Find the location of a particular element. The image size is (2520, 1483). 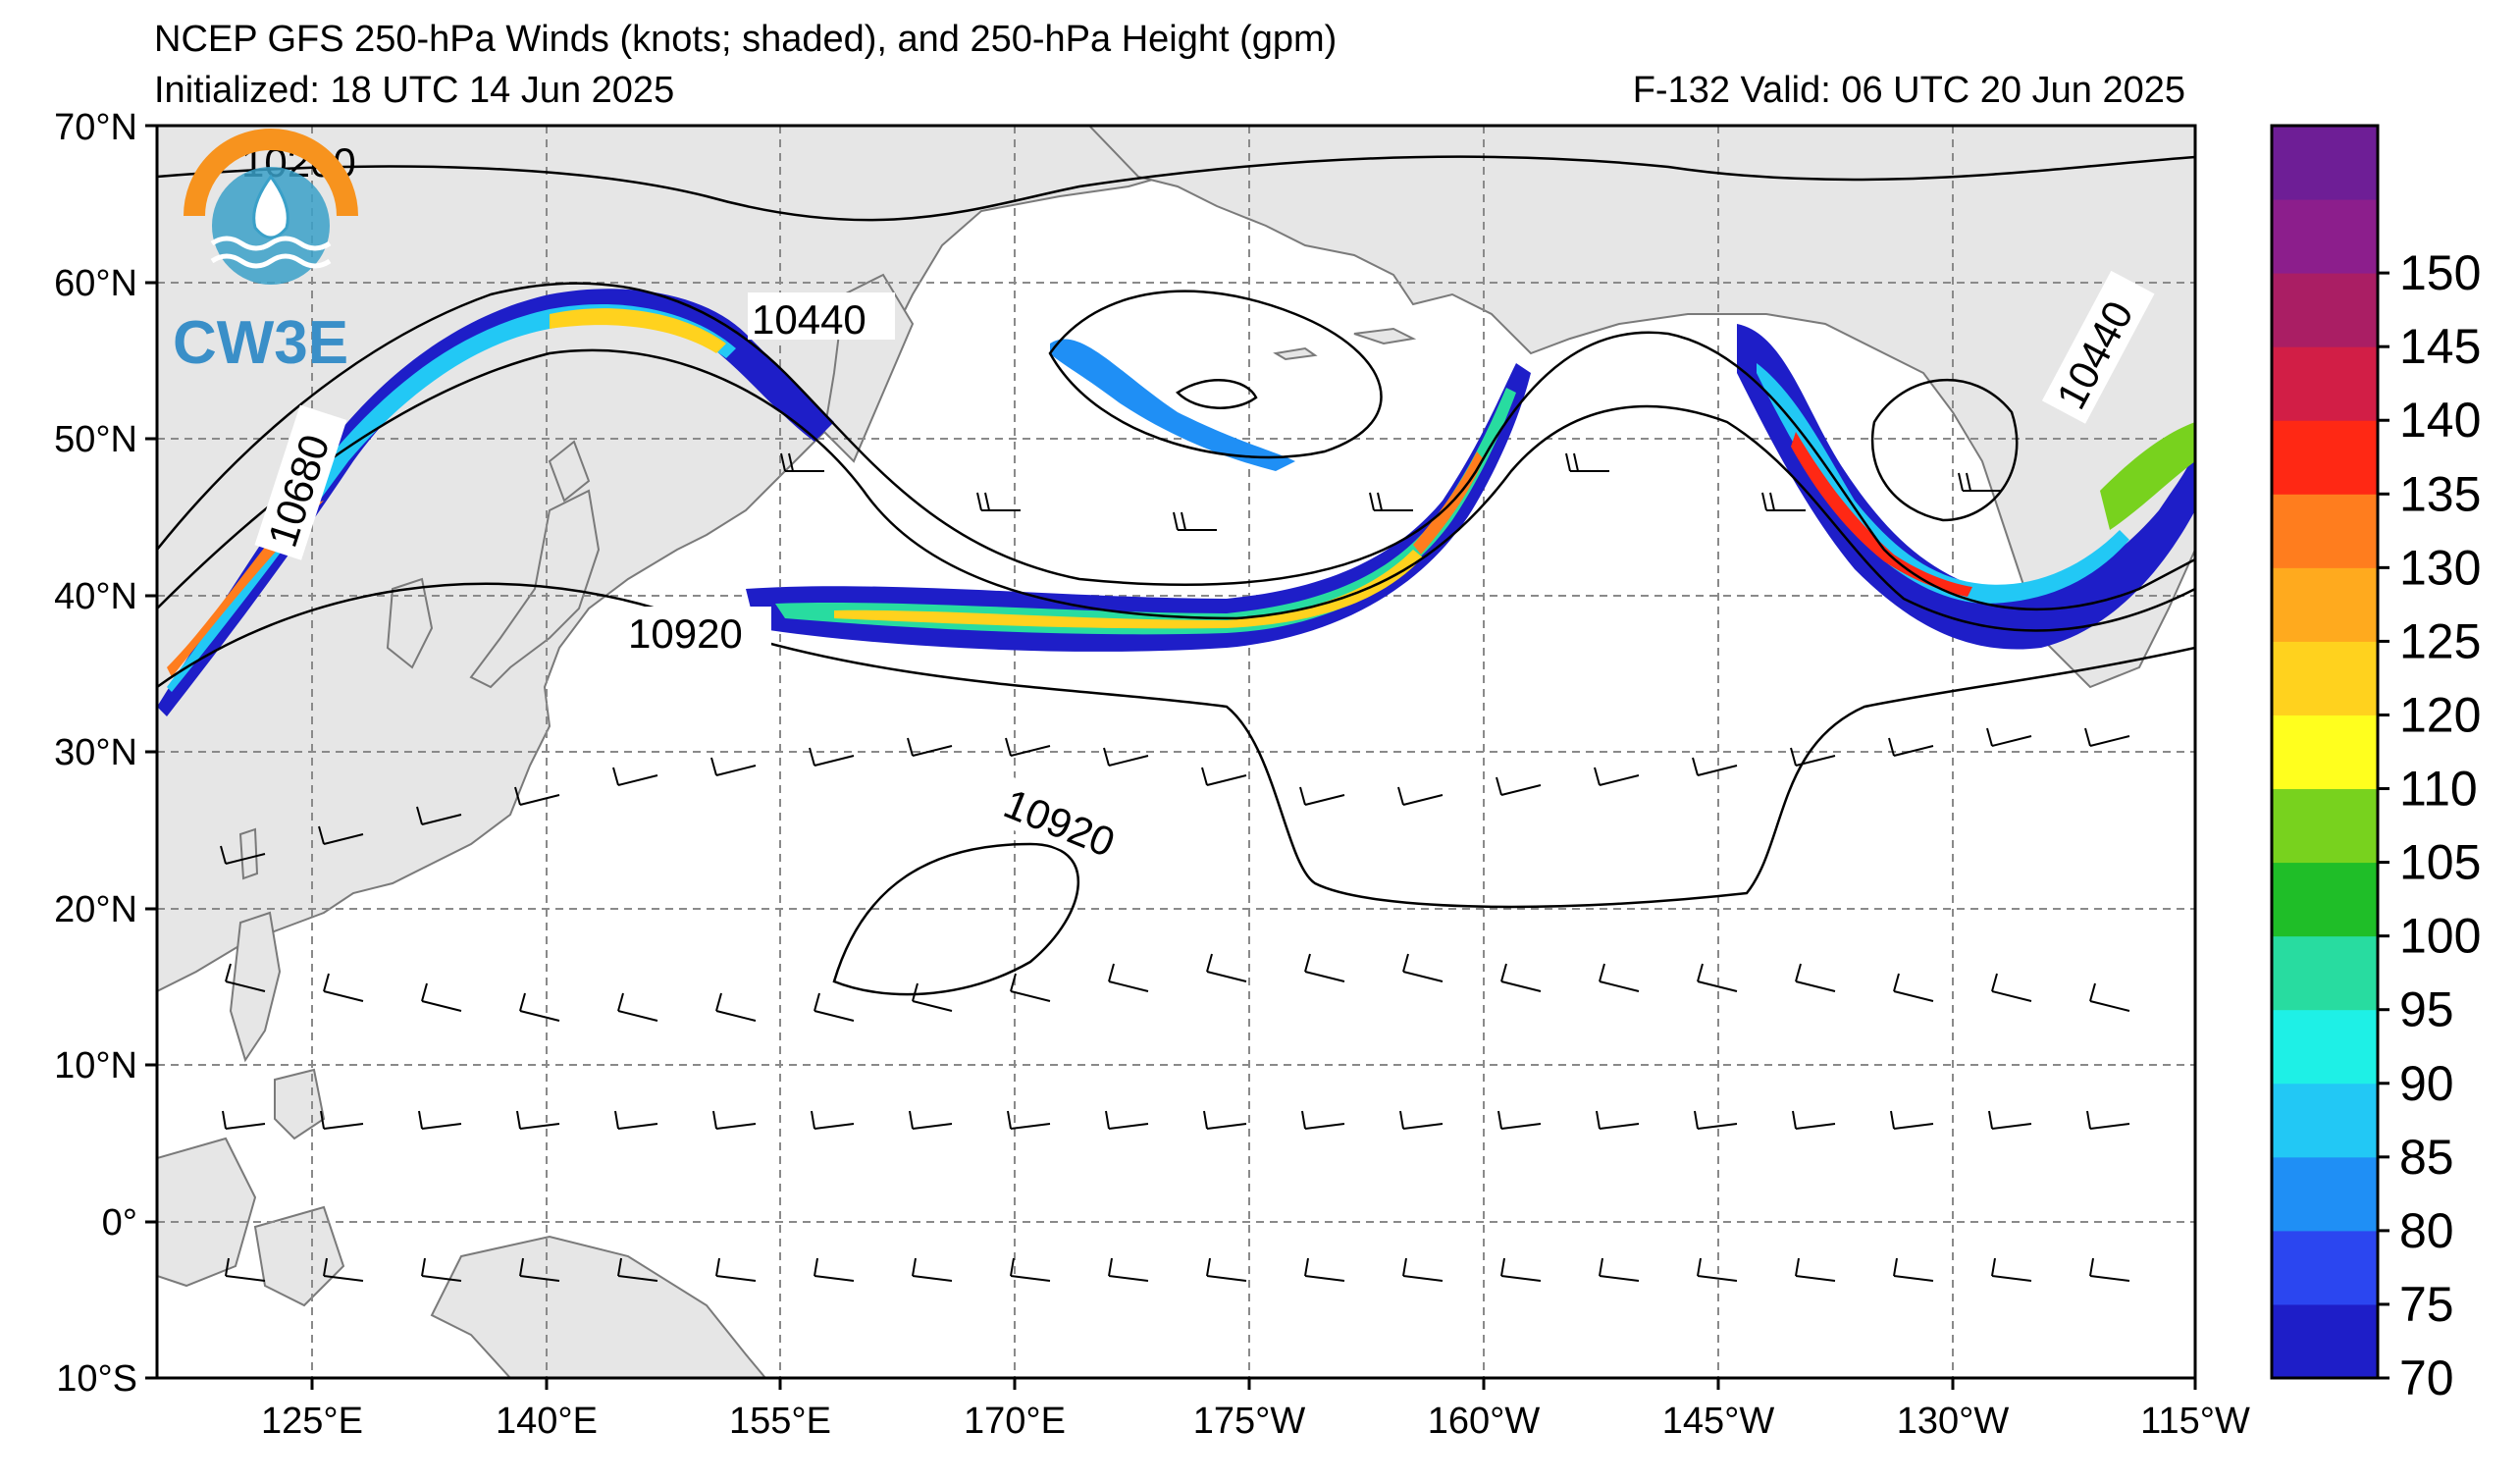

colorbar-label: 85 is located at coordinates (2426, 1158).